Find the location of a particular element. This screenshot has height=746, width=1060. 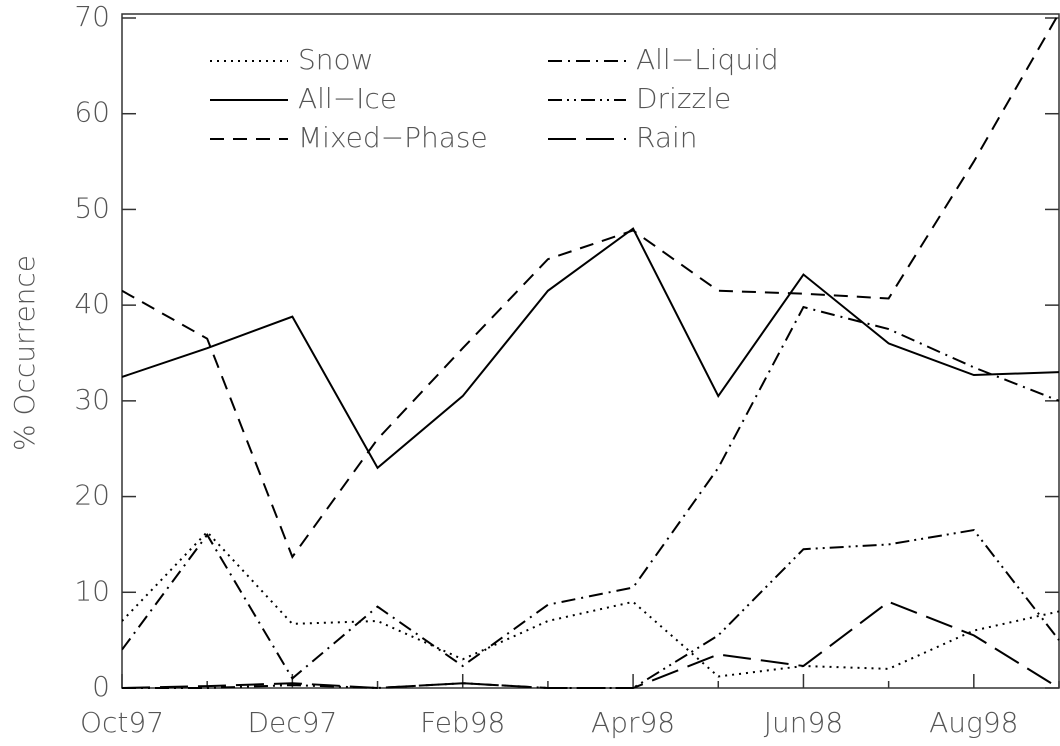

y-axis-label: % Occurrence is located at coordinates (24, 353).